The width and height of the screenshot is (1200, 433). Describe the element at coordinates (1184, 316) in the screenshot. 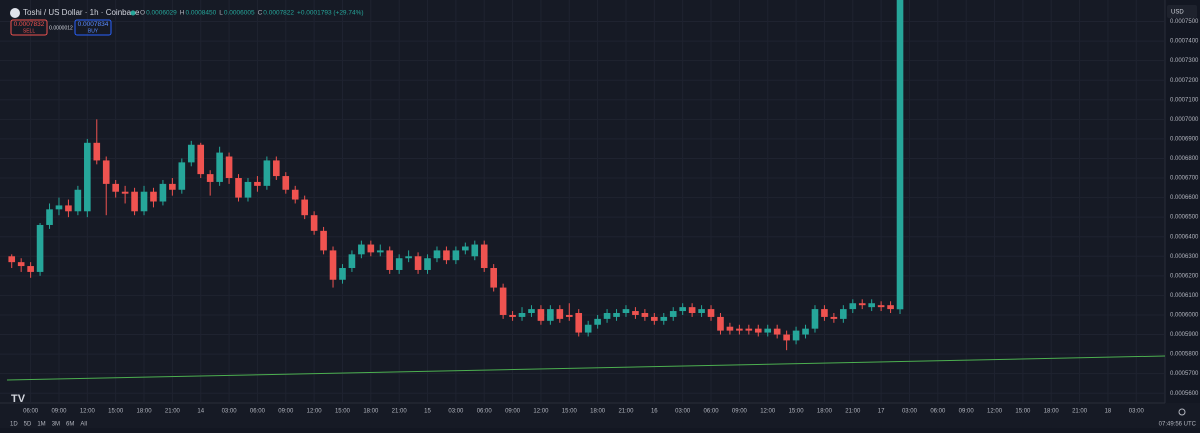

I see `y-tick-label: 0.0006000` at that location.